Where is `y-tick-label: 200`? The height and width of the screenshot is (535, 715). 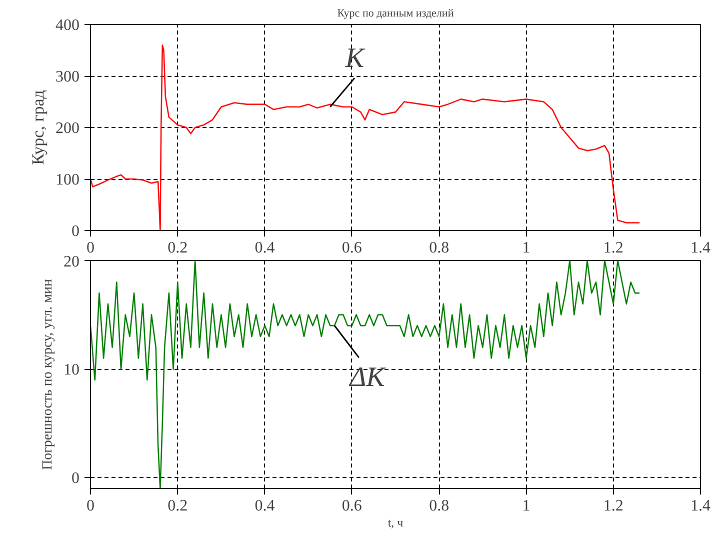
y-tick-label: 200 is located at coordinates (68, 128).